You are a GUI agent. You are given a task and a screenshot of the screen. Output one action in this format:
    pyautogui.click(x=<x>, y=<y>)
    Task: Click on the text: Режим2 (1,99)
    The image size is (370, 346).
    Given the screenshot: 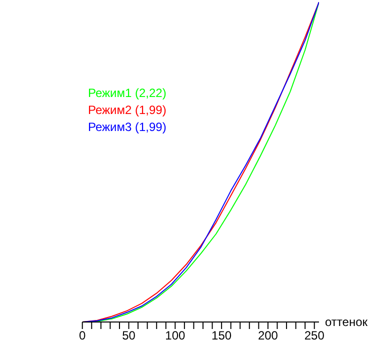 What is the action you would take?
    pyautogui.click(x=127, y=110)
    